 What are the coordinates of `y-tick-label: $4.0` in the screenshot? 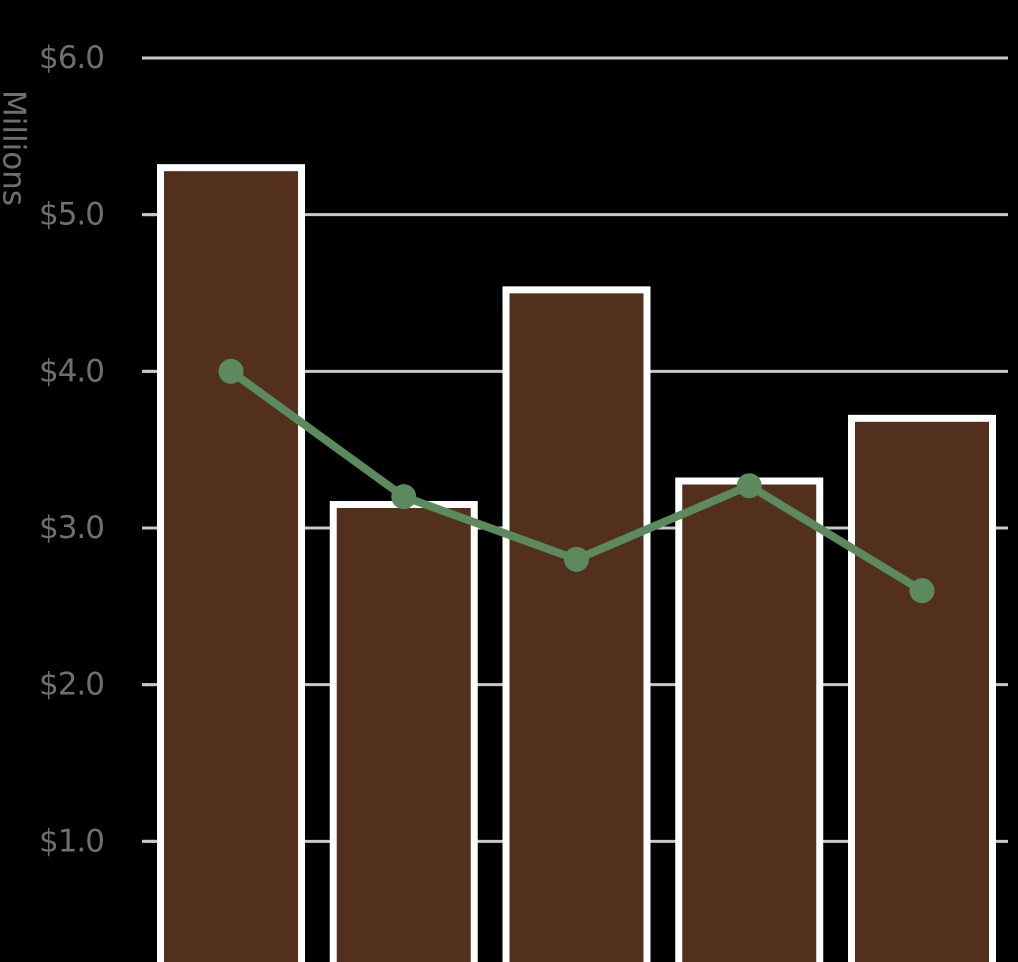 It's located at (71, 371).